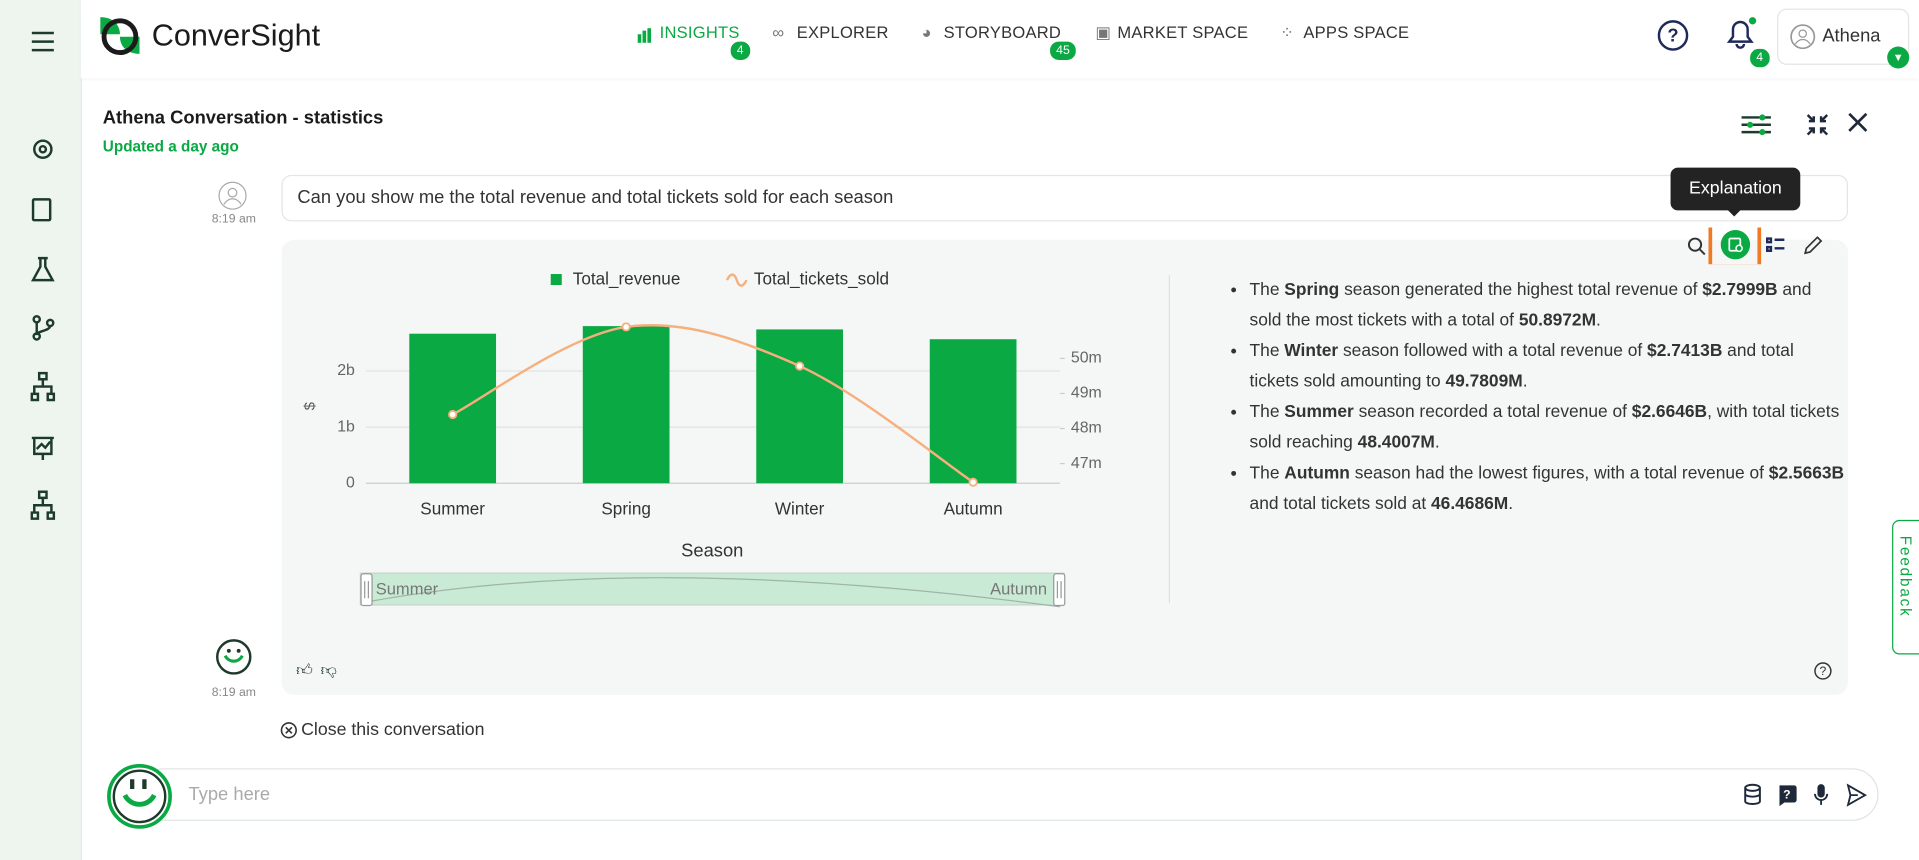 This screenshot has height=860, width=1919. What do you see at coordinates (1775, 244) in the screenshot?
I see `list-button` at bounding box center [1775, 244].